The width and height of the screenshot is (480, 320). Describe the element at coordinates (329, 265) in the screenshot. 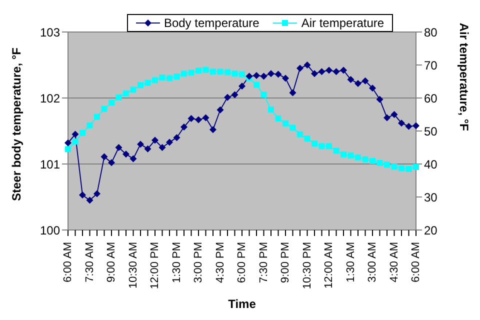

I see `x-tick-label: 12:00 AM` at that location.